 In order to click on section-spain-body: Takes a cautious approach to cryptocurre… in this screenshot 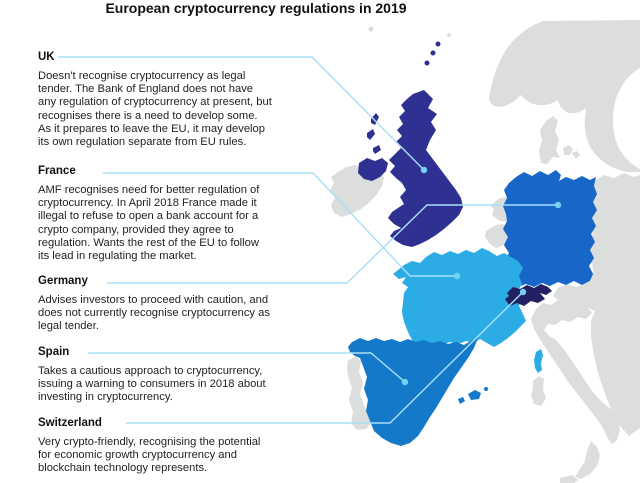, I will do `click(152, 384)`.